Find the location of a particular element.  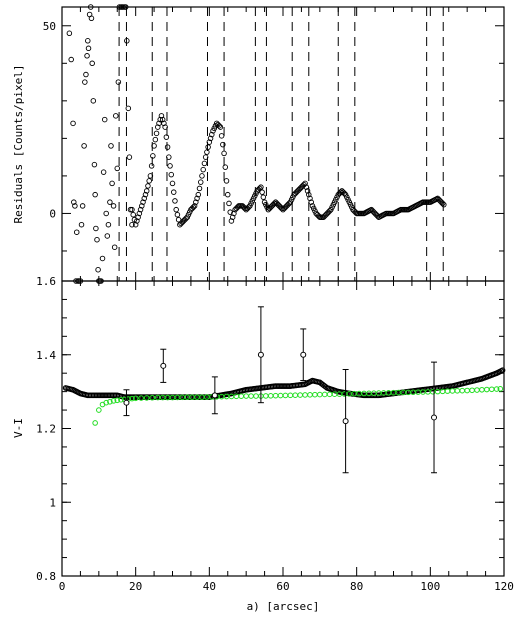

color-profile-point is located at coordinates (502, 370).